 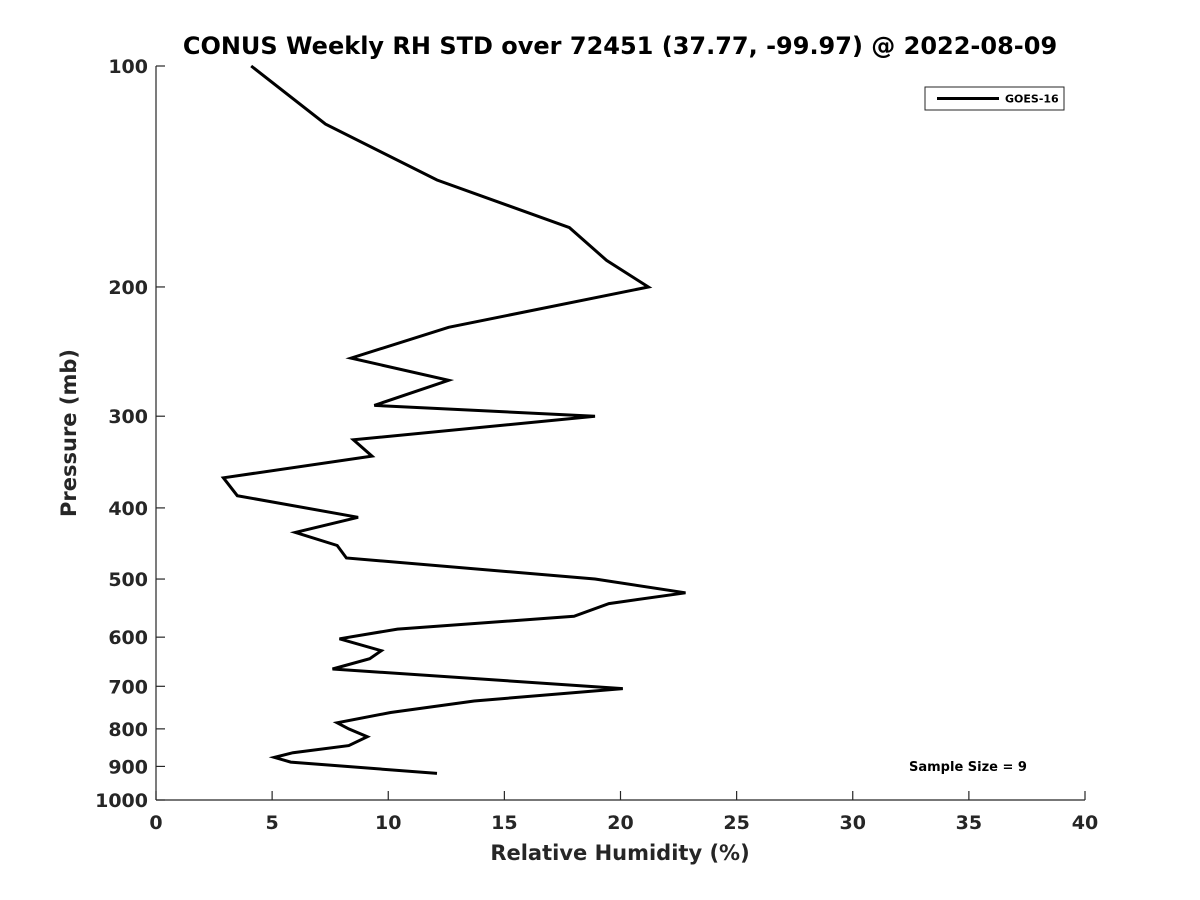 I want to click on y-tick-label: 300, so click(x=128, y=417).